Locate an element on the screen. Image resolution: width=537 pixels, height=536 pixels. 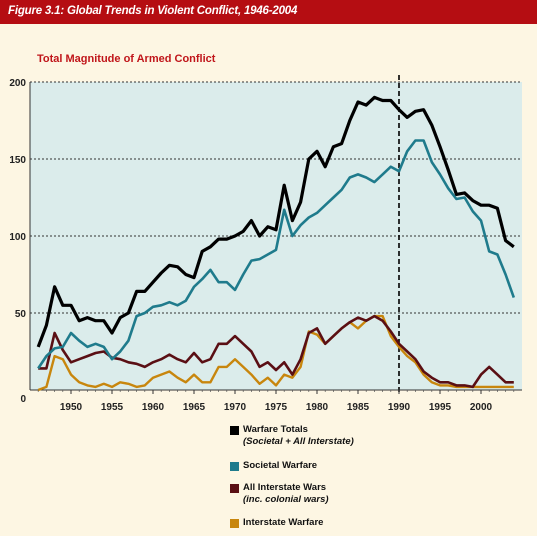
legend-swatch-societal-warfare is located at coordinates (234, 466).